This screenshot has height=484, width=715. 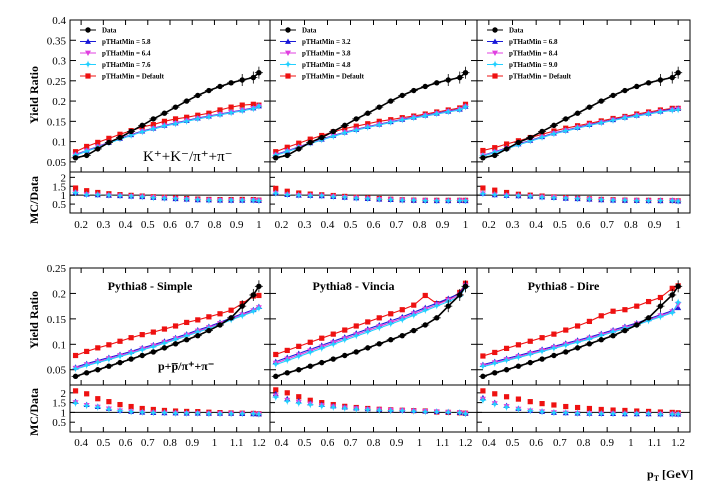 What do you see at coordinates (64, 413) in the screenshot?
I see `ratio-tick-label: 1` at bounding box center [64, 413].